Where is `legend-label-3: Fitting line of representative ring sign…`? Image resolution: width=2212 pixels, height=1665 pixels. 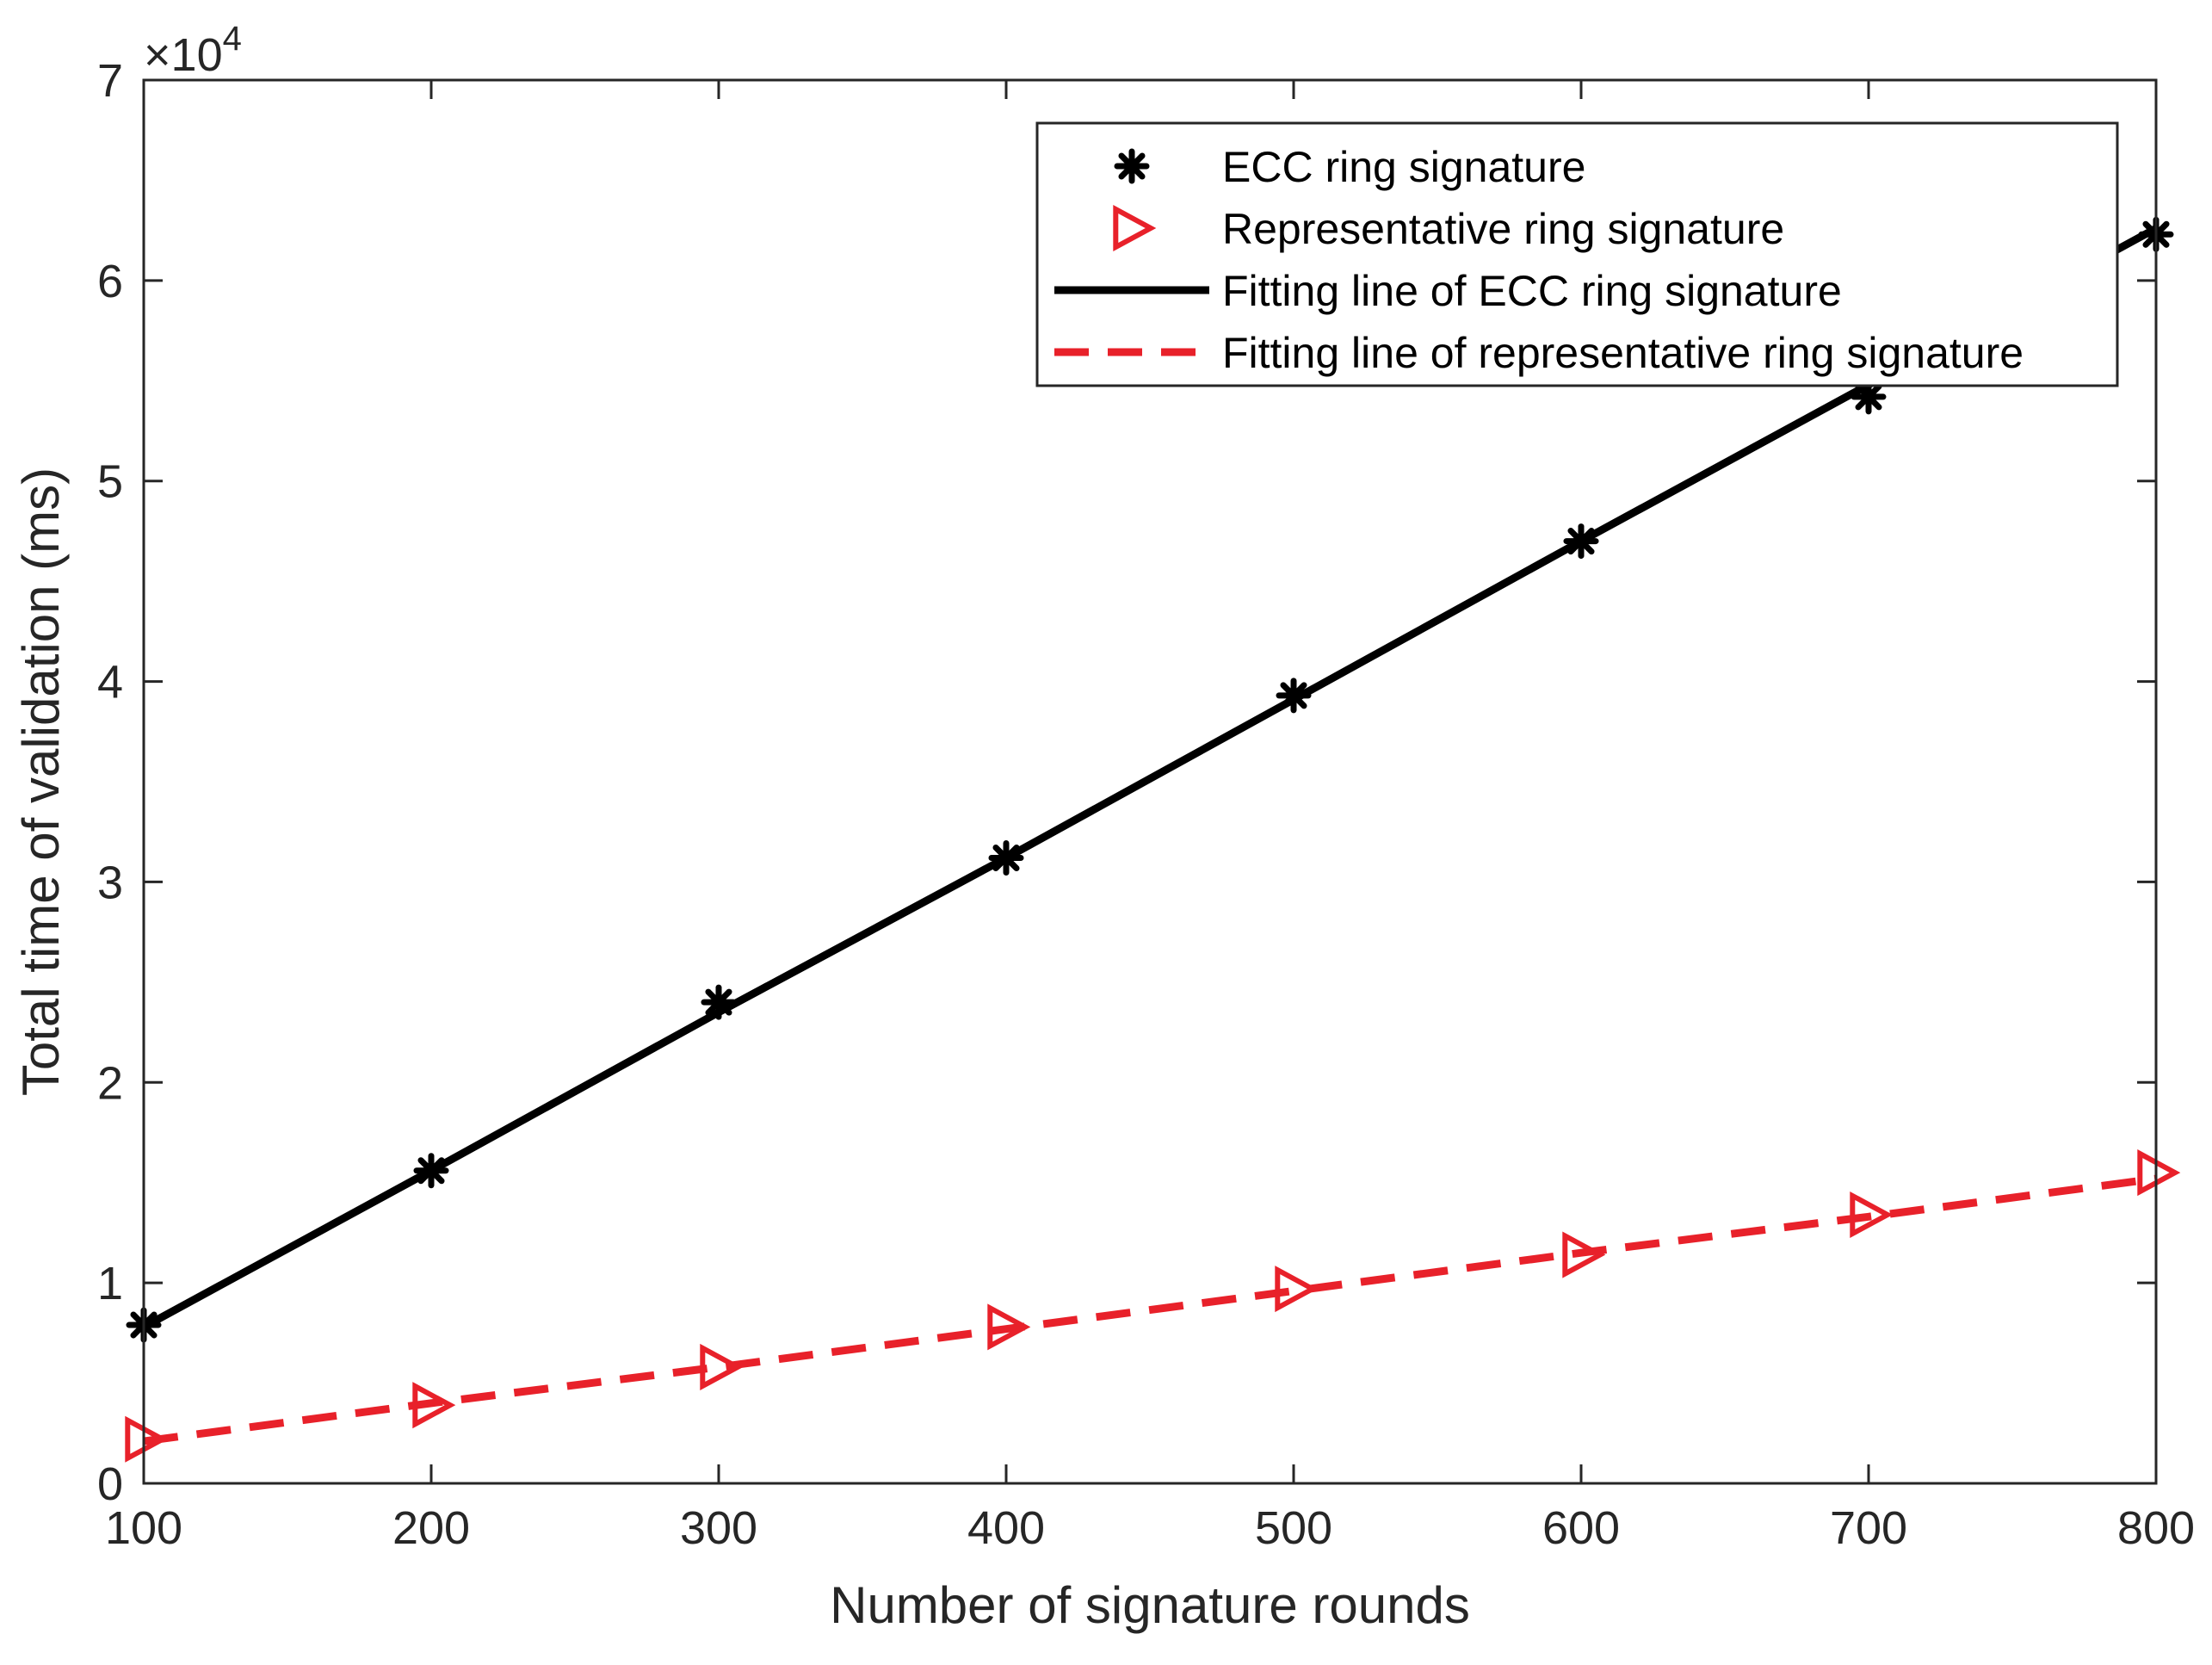 legend-label-3: Fitting line of representative ring sign… is located at coordinates (1623, 353).